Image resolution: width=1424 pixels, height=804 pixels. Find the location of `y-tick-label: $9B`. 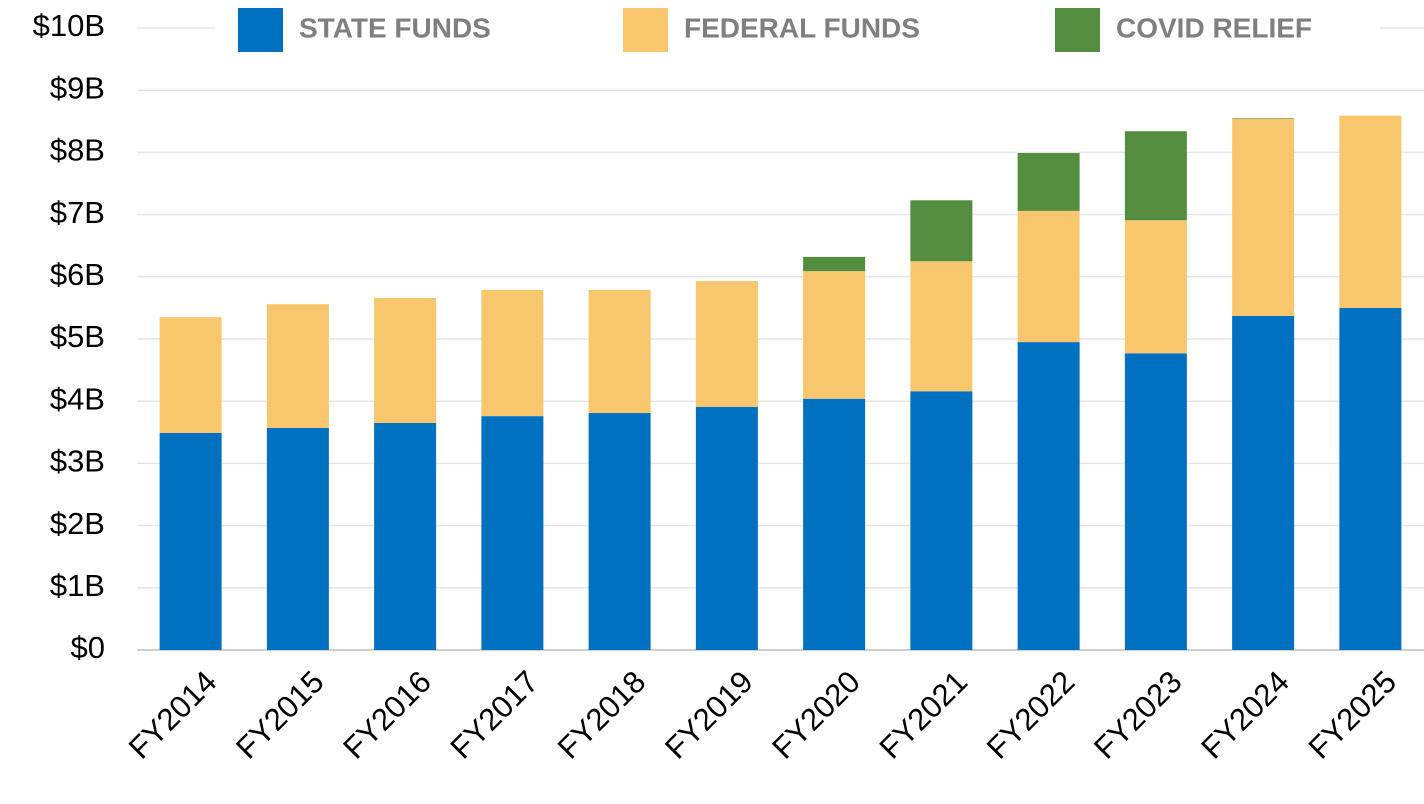

y-tick-label: $9B is located at coordinates (77, 87).